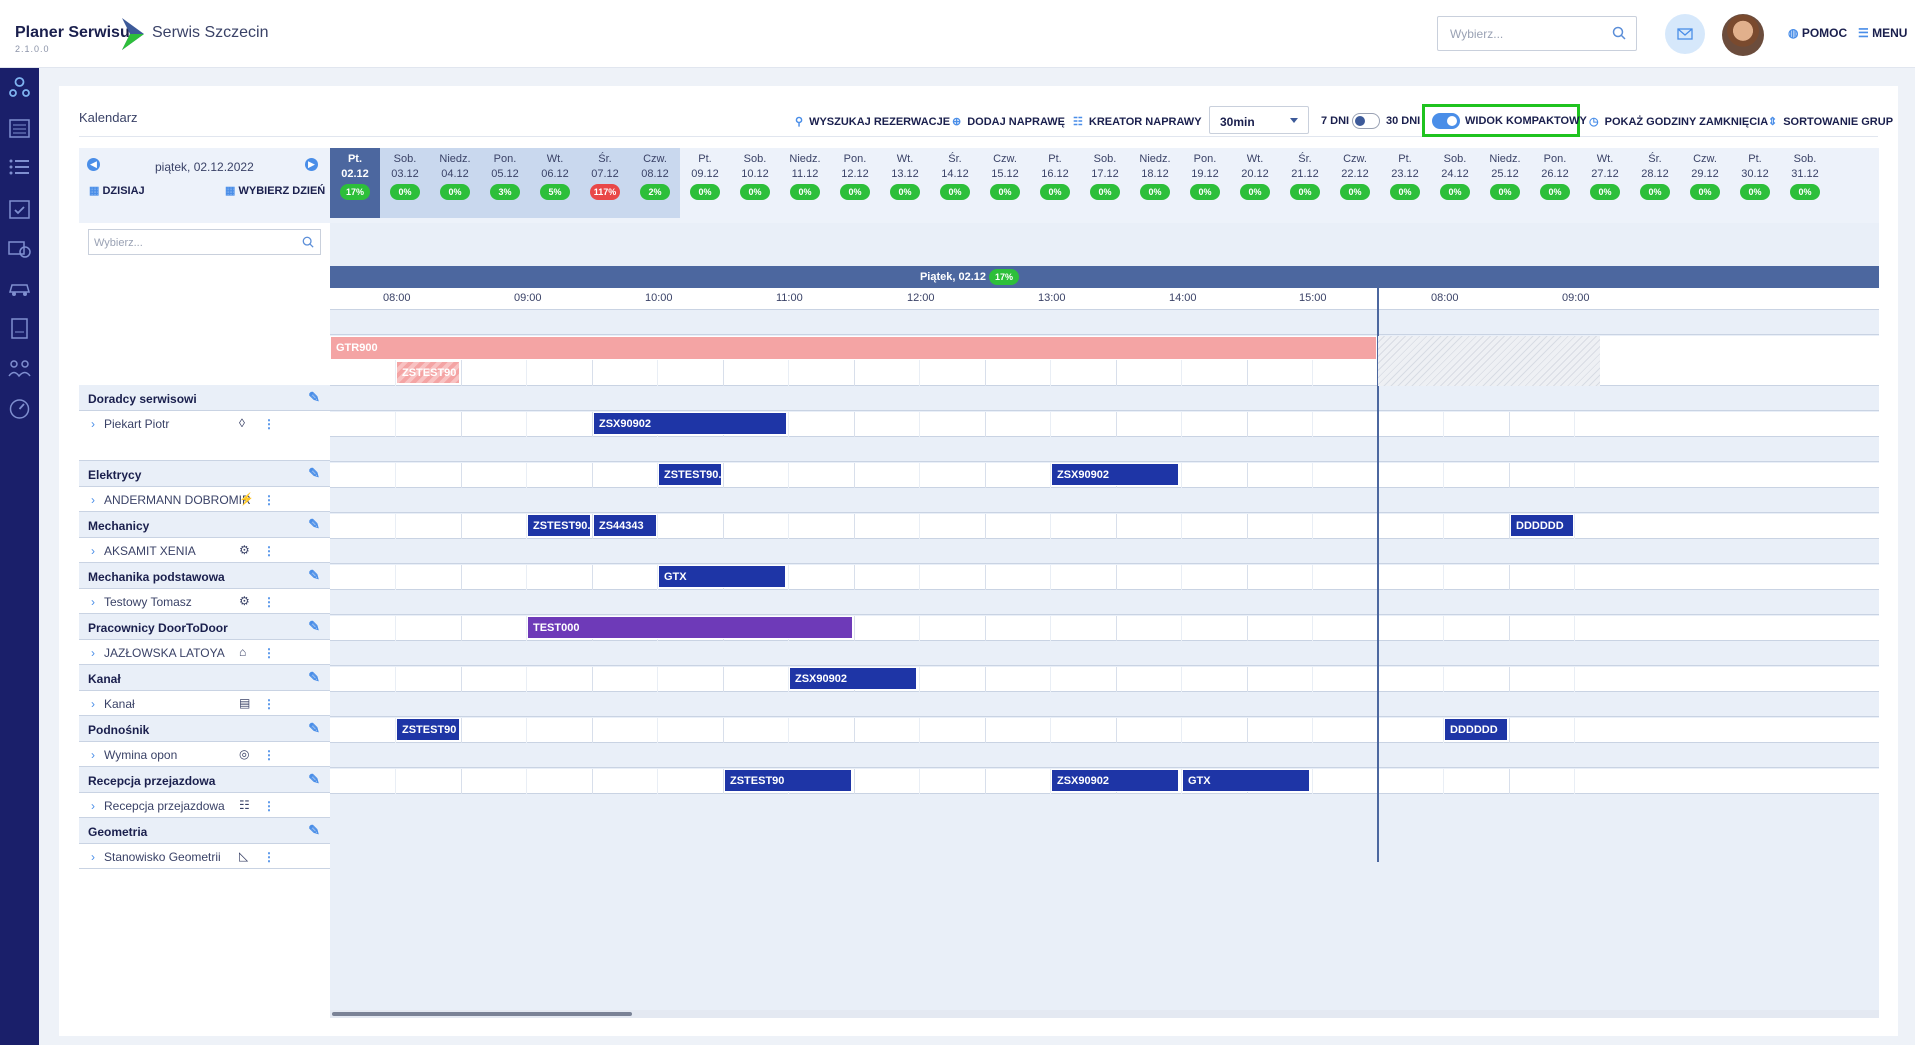 The image size is (1915, 1045). What do you see at coordinates (605, 183) in the screenshot?
I see `day-column: Śr. 07.12 117%` at bounding box center [605, 183].